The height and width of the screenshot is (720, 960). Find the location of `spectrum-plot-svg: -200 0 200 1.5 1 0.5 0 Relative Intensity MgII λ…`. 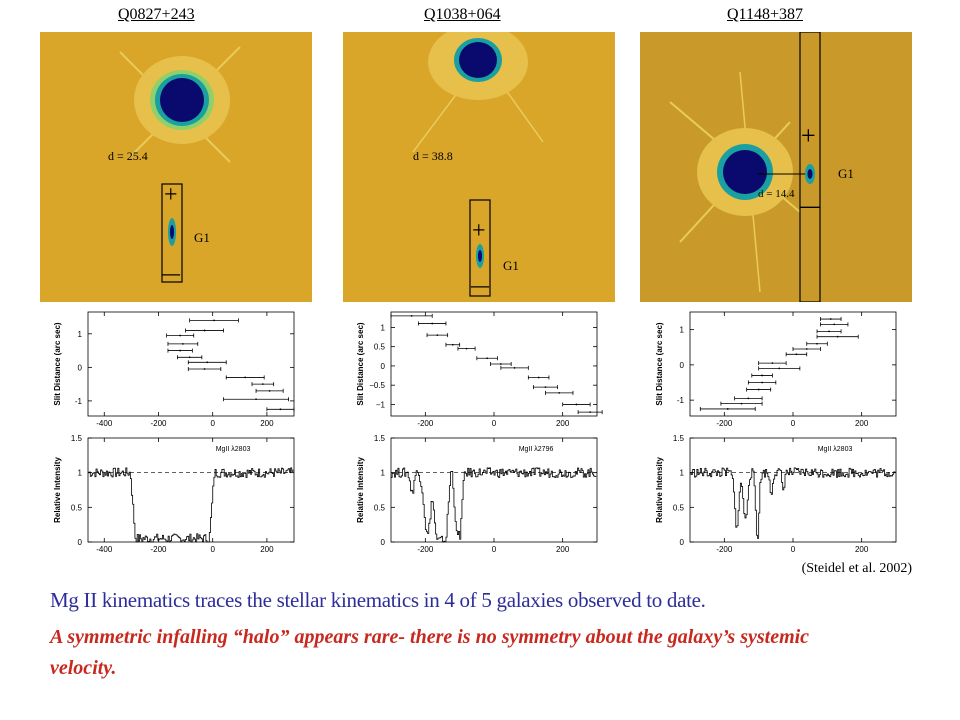

spectrum-plot-svg: -200 0 200 1.5 1 0.5 0 Relative Intensity MgII λ… is located at coordinates (477, 494).